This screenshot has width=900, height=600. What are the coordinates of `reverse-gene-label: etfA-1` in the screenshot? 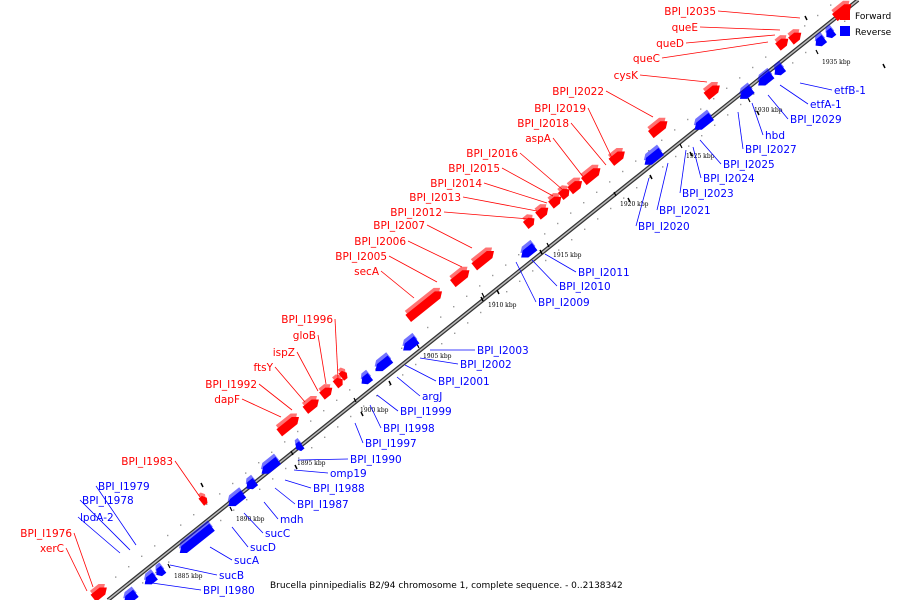 It's located at (826, 105).